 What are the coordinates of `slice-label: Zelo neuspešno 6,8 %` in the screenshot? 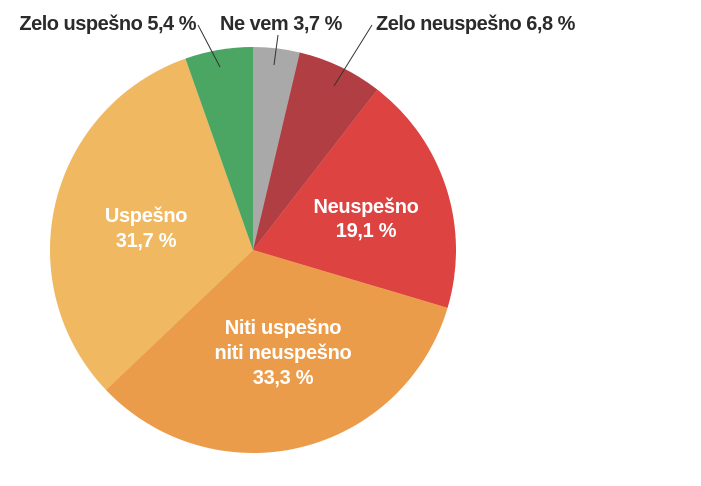 It's located at (476, 24).